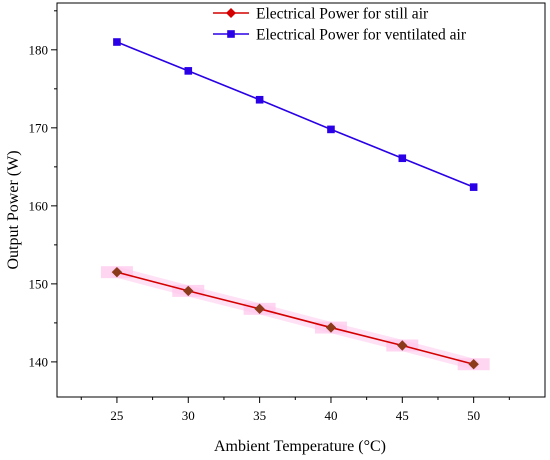  What do you see at coordinates (188, 415) in the screenshot?
I see `x-tick-label: 30` at bounding box center [188, 415].